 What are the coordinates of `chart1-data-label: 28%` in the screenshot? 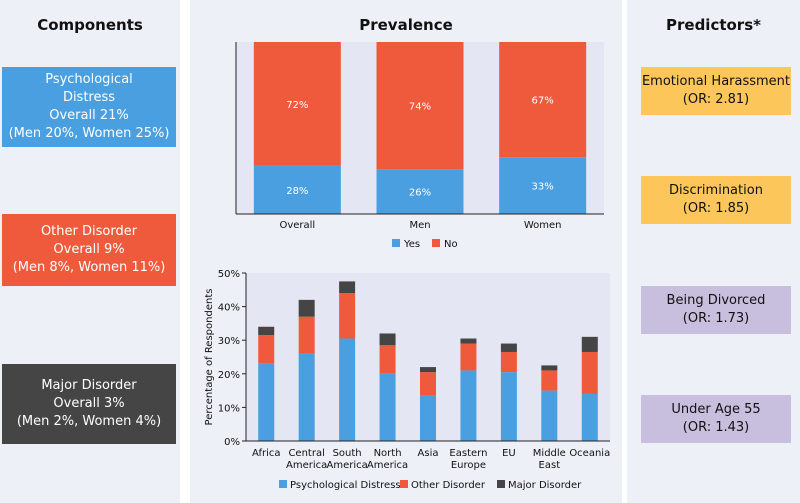 It's located at (297, 191).